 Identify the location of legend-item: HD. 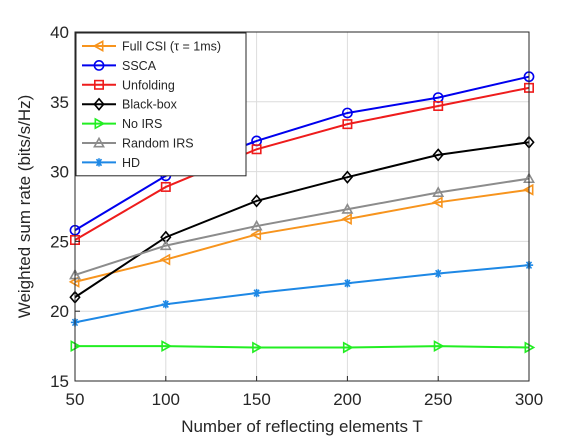
(111, 163).